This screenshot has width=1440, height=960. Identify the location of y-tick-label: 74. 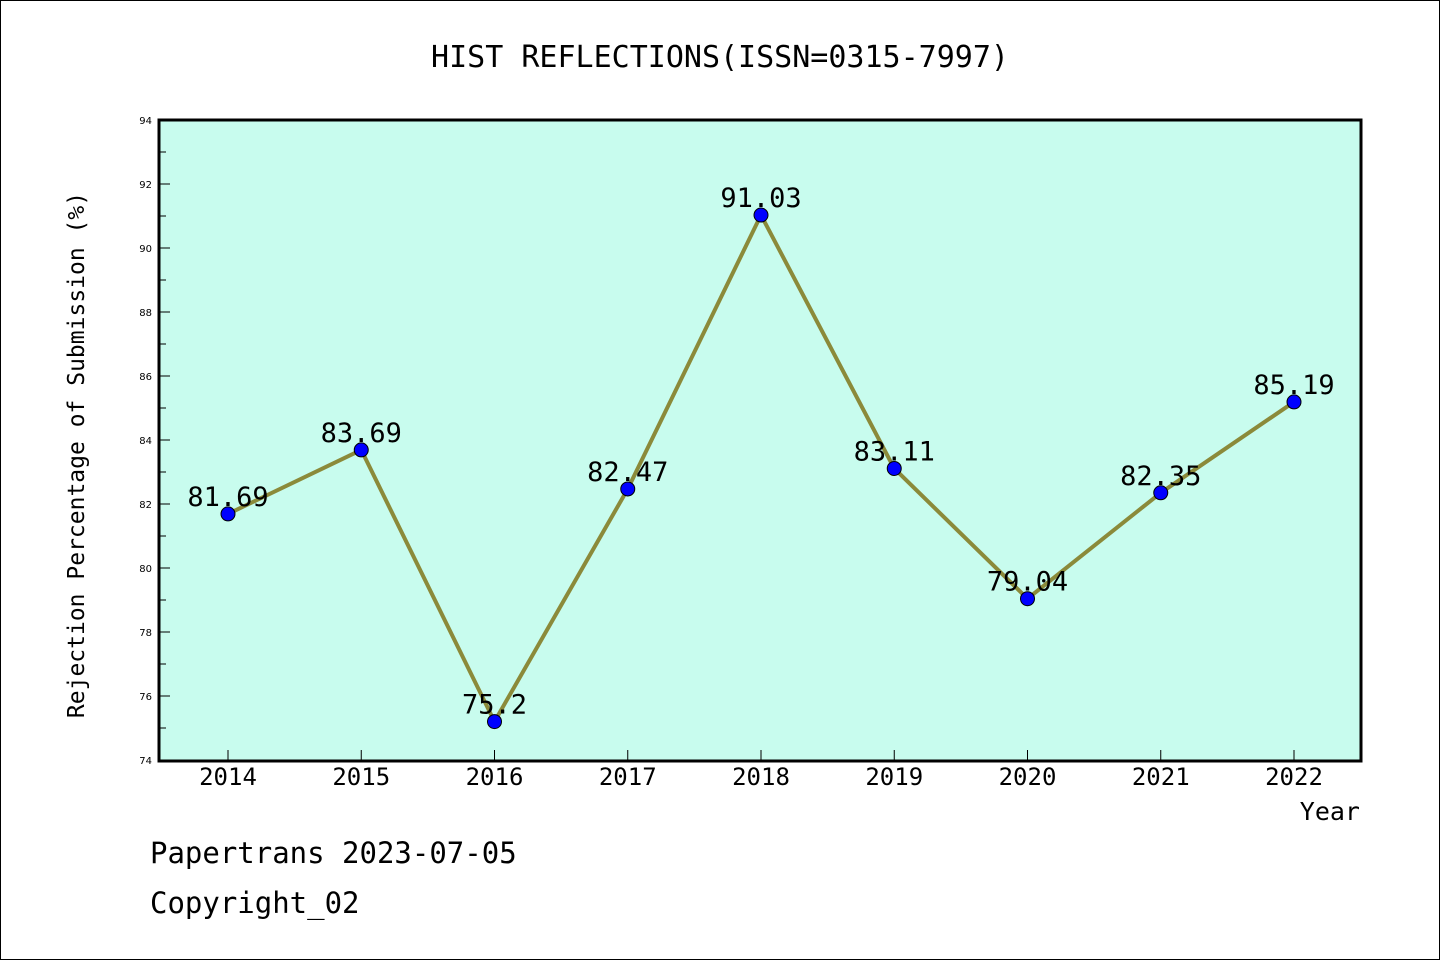
(145, 761).